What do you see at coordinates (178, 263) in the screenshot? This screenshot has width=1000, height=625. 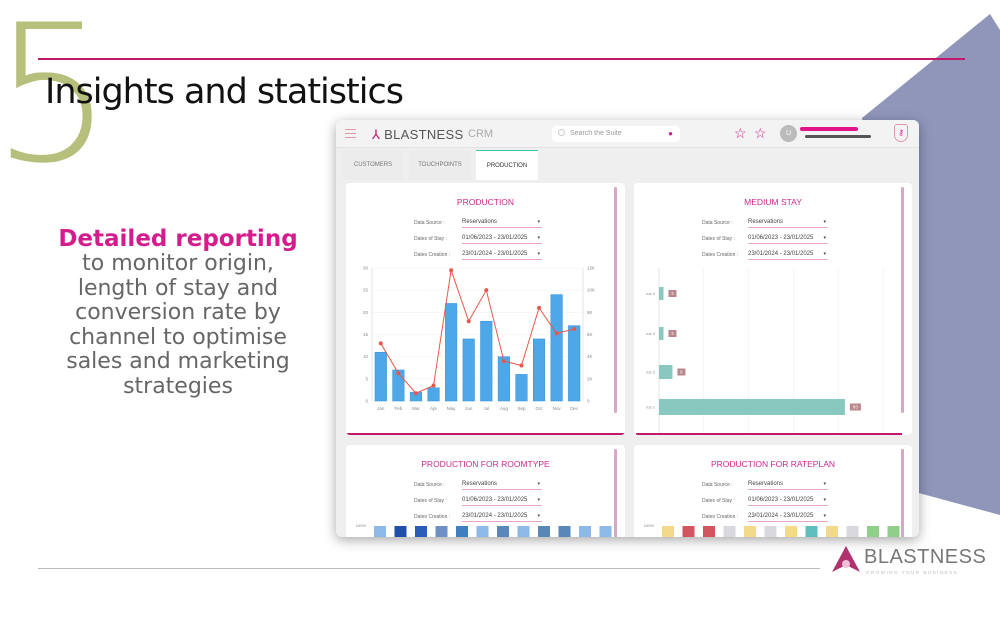 I see `body-line: to monitor origin,` at bounding box center [178, 263].